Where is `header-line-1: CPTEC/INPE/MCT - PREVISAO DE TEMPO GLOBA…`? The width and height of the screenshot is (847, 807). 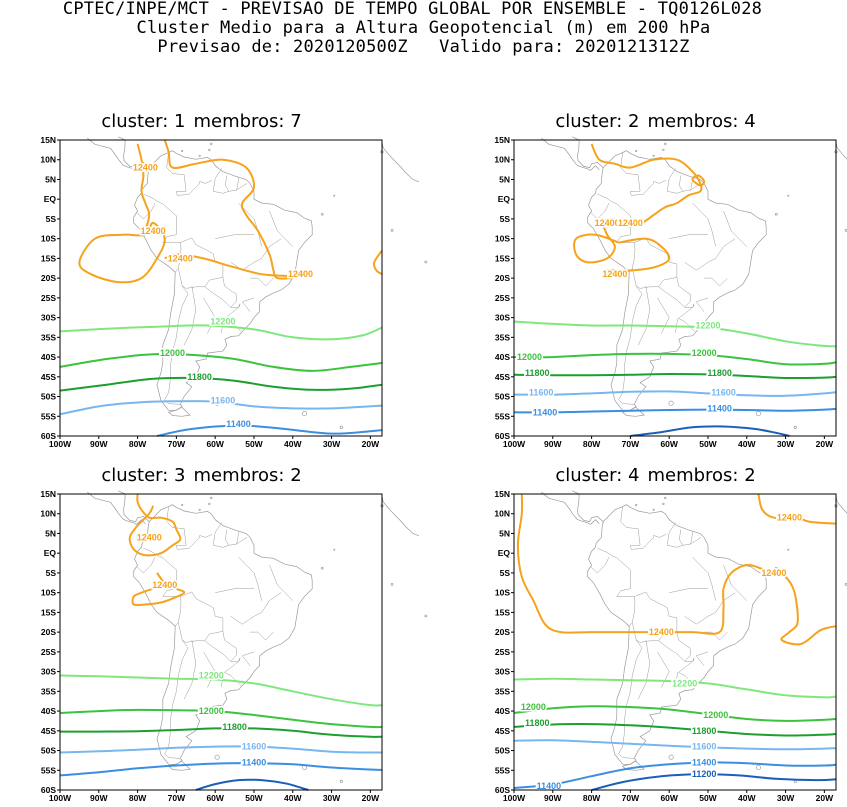 header-line-1: CPTEC/INPE/MCT - PREVISAO DE TEMPO GLOBA… is located at coordinates (412, 9).